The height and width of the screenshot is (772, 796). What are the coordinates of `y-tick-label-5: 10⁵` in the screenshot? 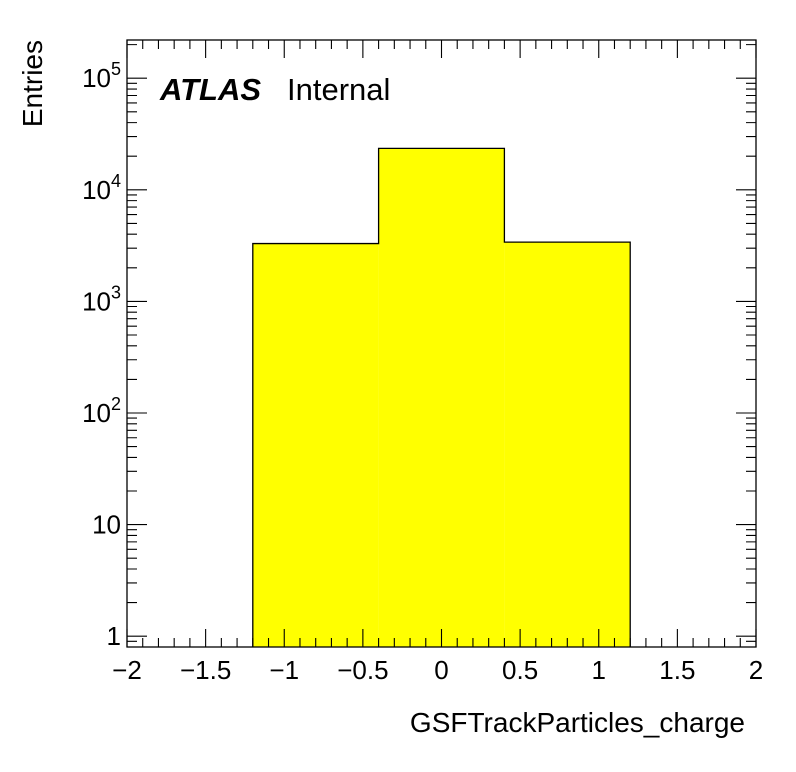 It's located at (101, 76).